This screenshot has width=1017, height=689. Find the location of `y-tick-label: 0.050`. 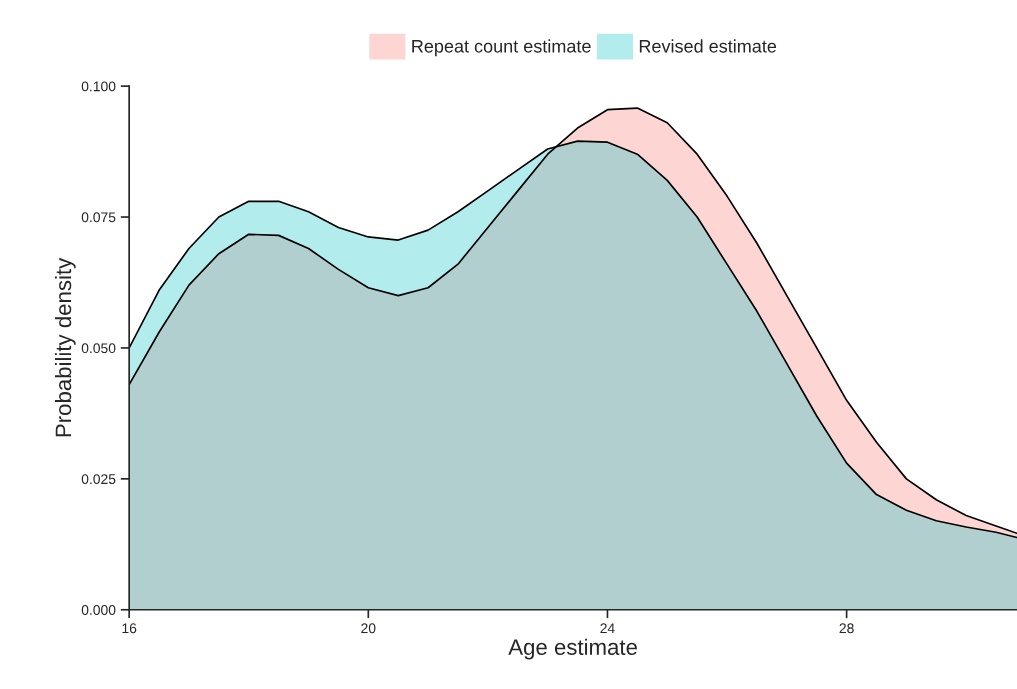

y-tick-label: 0.050 is located at coordinates (98, 348).